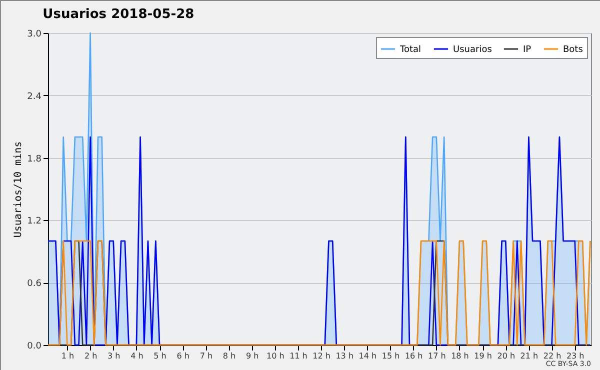 Image resolution: width=600 pixels, height=370 pixels. What do you see at coordinates (321, 356) in the screenshot?
I see `x-tick-label: 12 h` at bounding box center [321, 356].